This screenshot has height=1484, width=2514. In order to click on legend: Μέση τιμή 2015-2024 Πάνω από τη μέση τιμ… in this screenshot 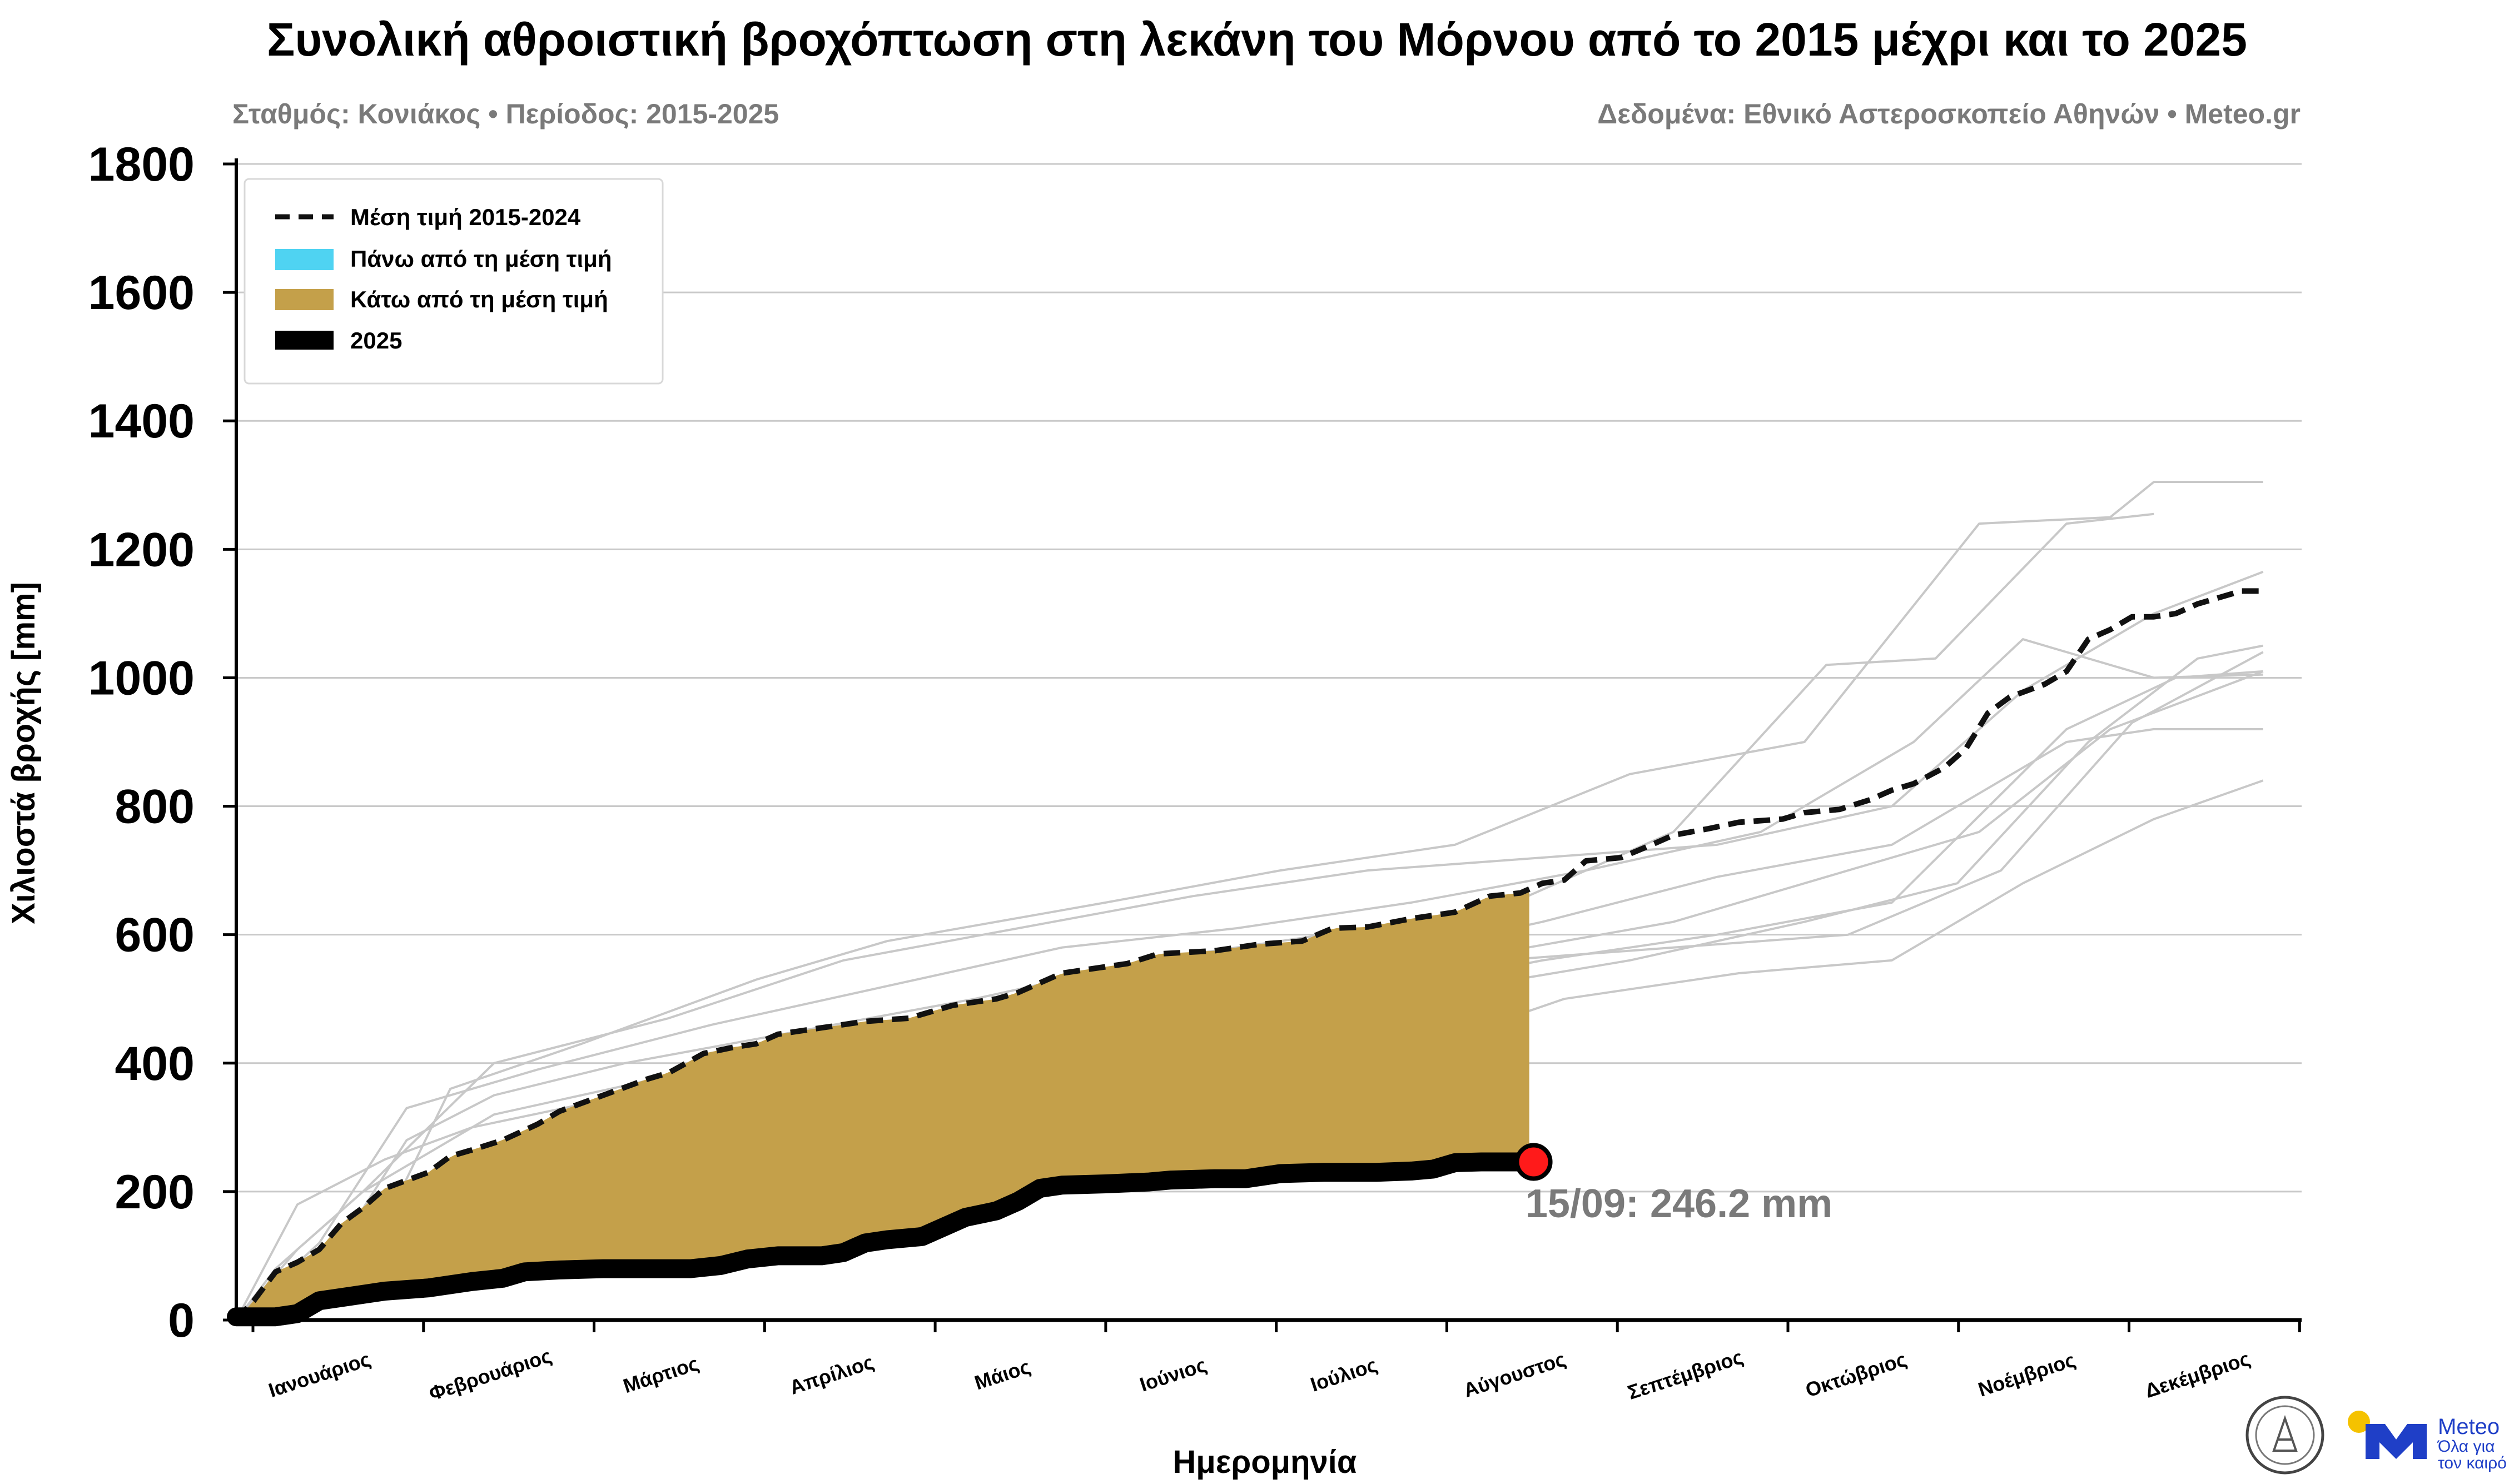, I will do `click(454, 281)`.